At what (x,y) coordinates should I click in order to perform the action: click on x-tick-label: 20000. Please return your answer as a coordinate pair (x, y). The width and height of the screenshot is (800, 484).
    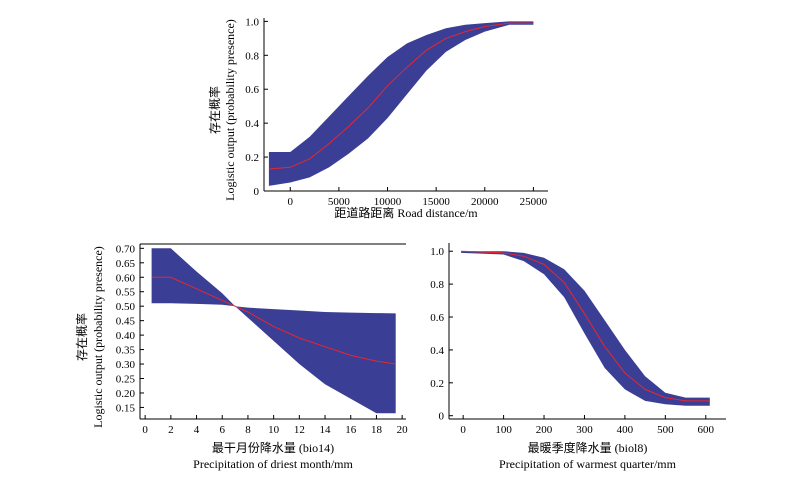
    Looking at the image, I should click on (485, 202).